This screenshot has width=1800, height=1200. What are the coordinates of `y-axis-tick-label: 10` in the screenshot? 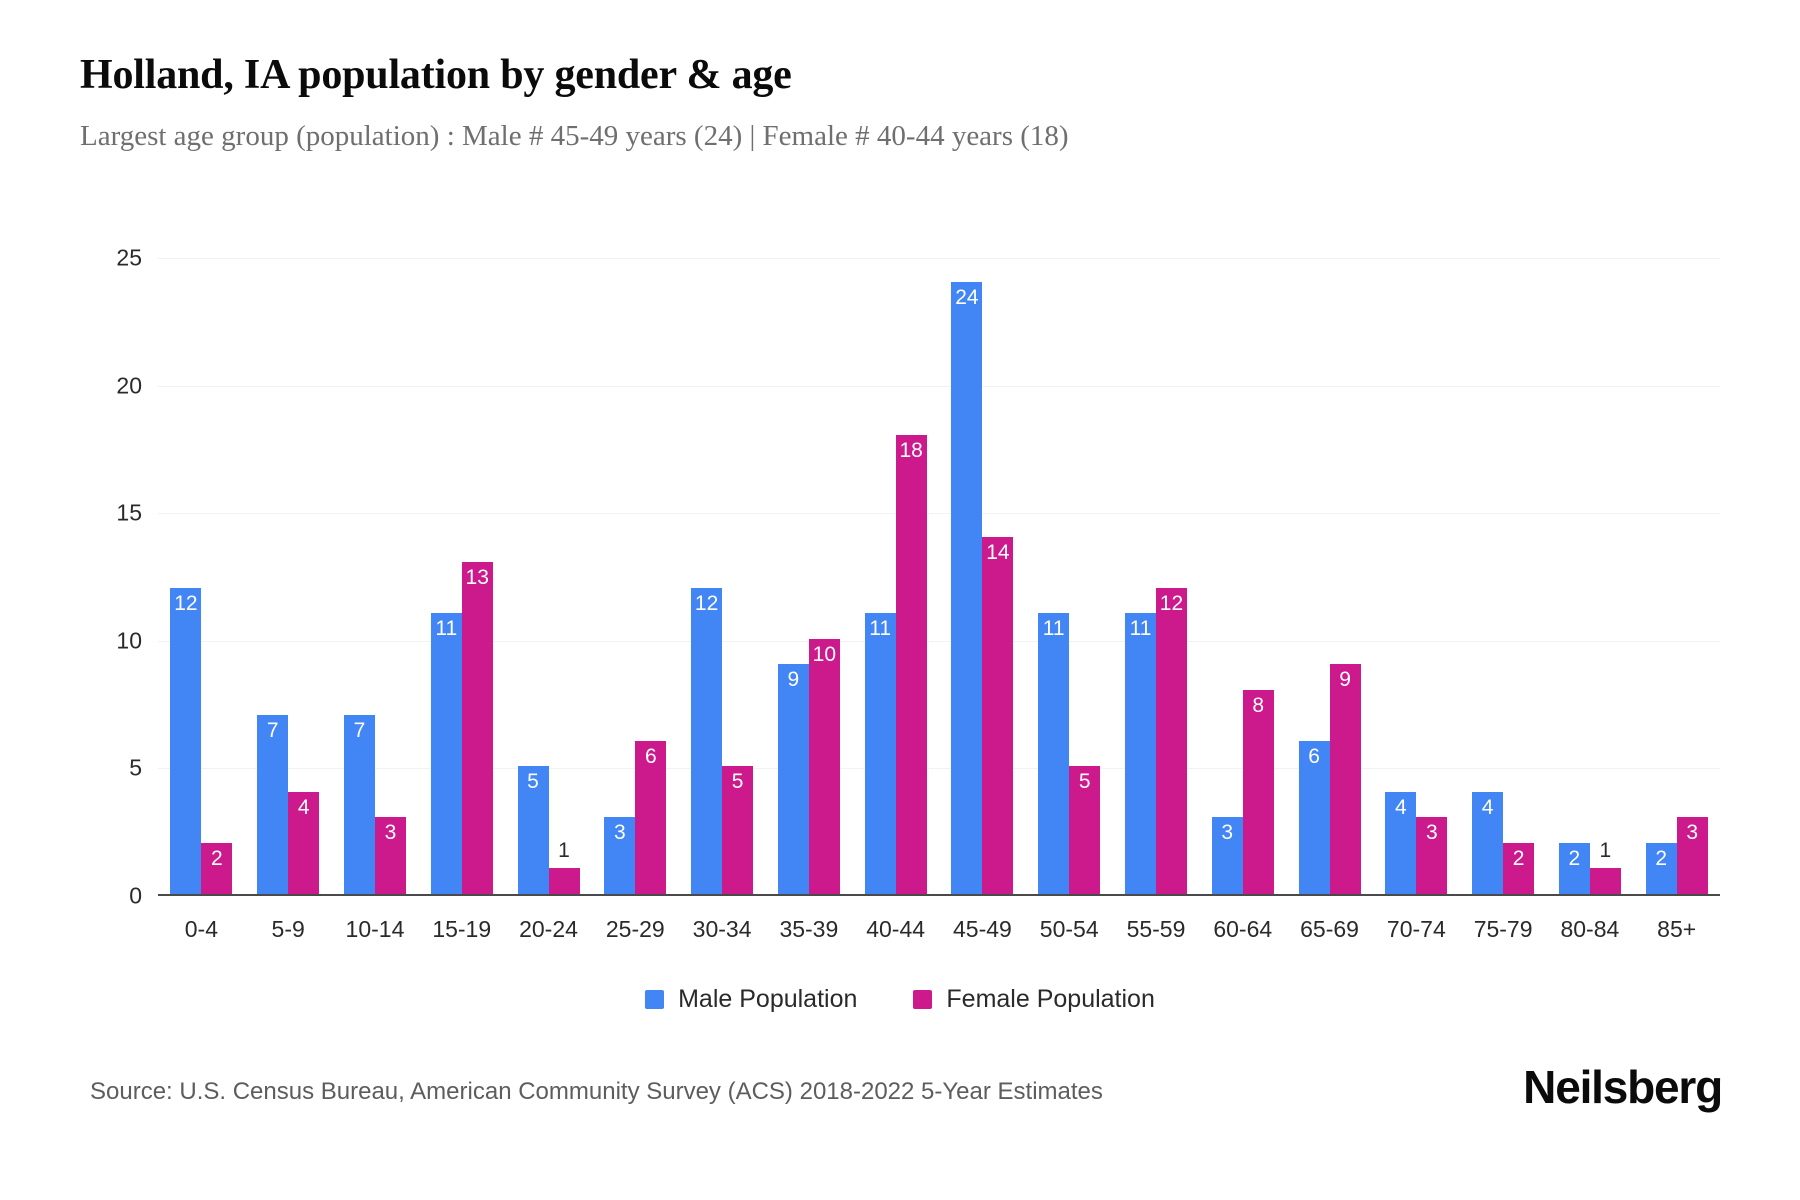 It's located at (129, 640).